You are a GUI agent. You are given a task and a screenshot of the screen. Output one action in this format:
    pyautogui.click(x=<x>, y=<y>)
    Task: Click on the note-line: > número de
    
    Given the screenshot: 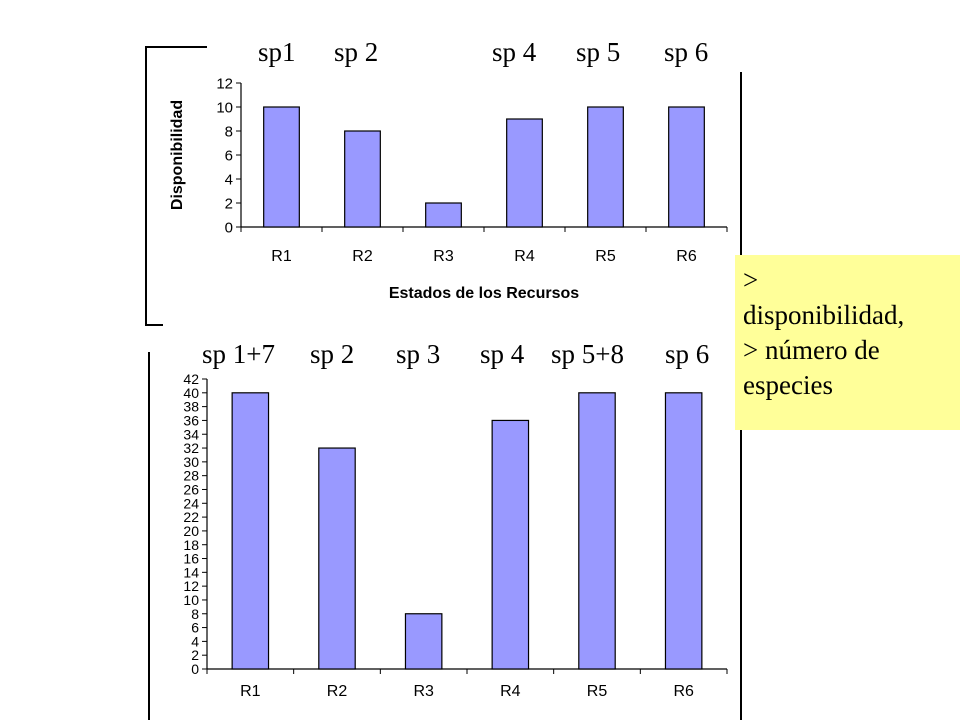 What is the action you would take?
    pyautogui.click(x=811, y=350)
    